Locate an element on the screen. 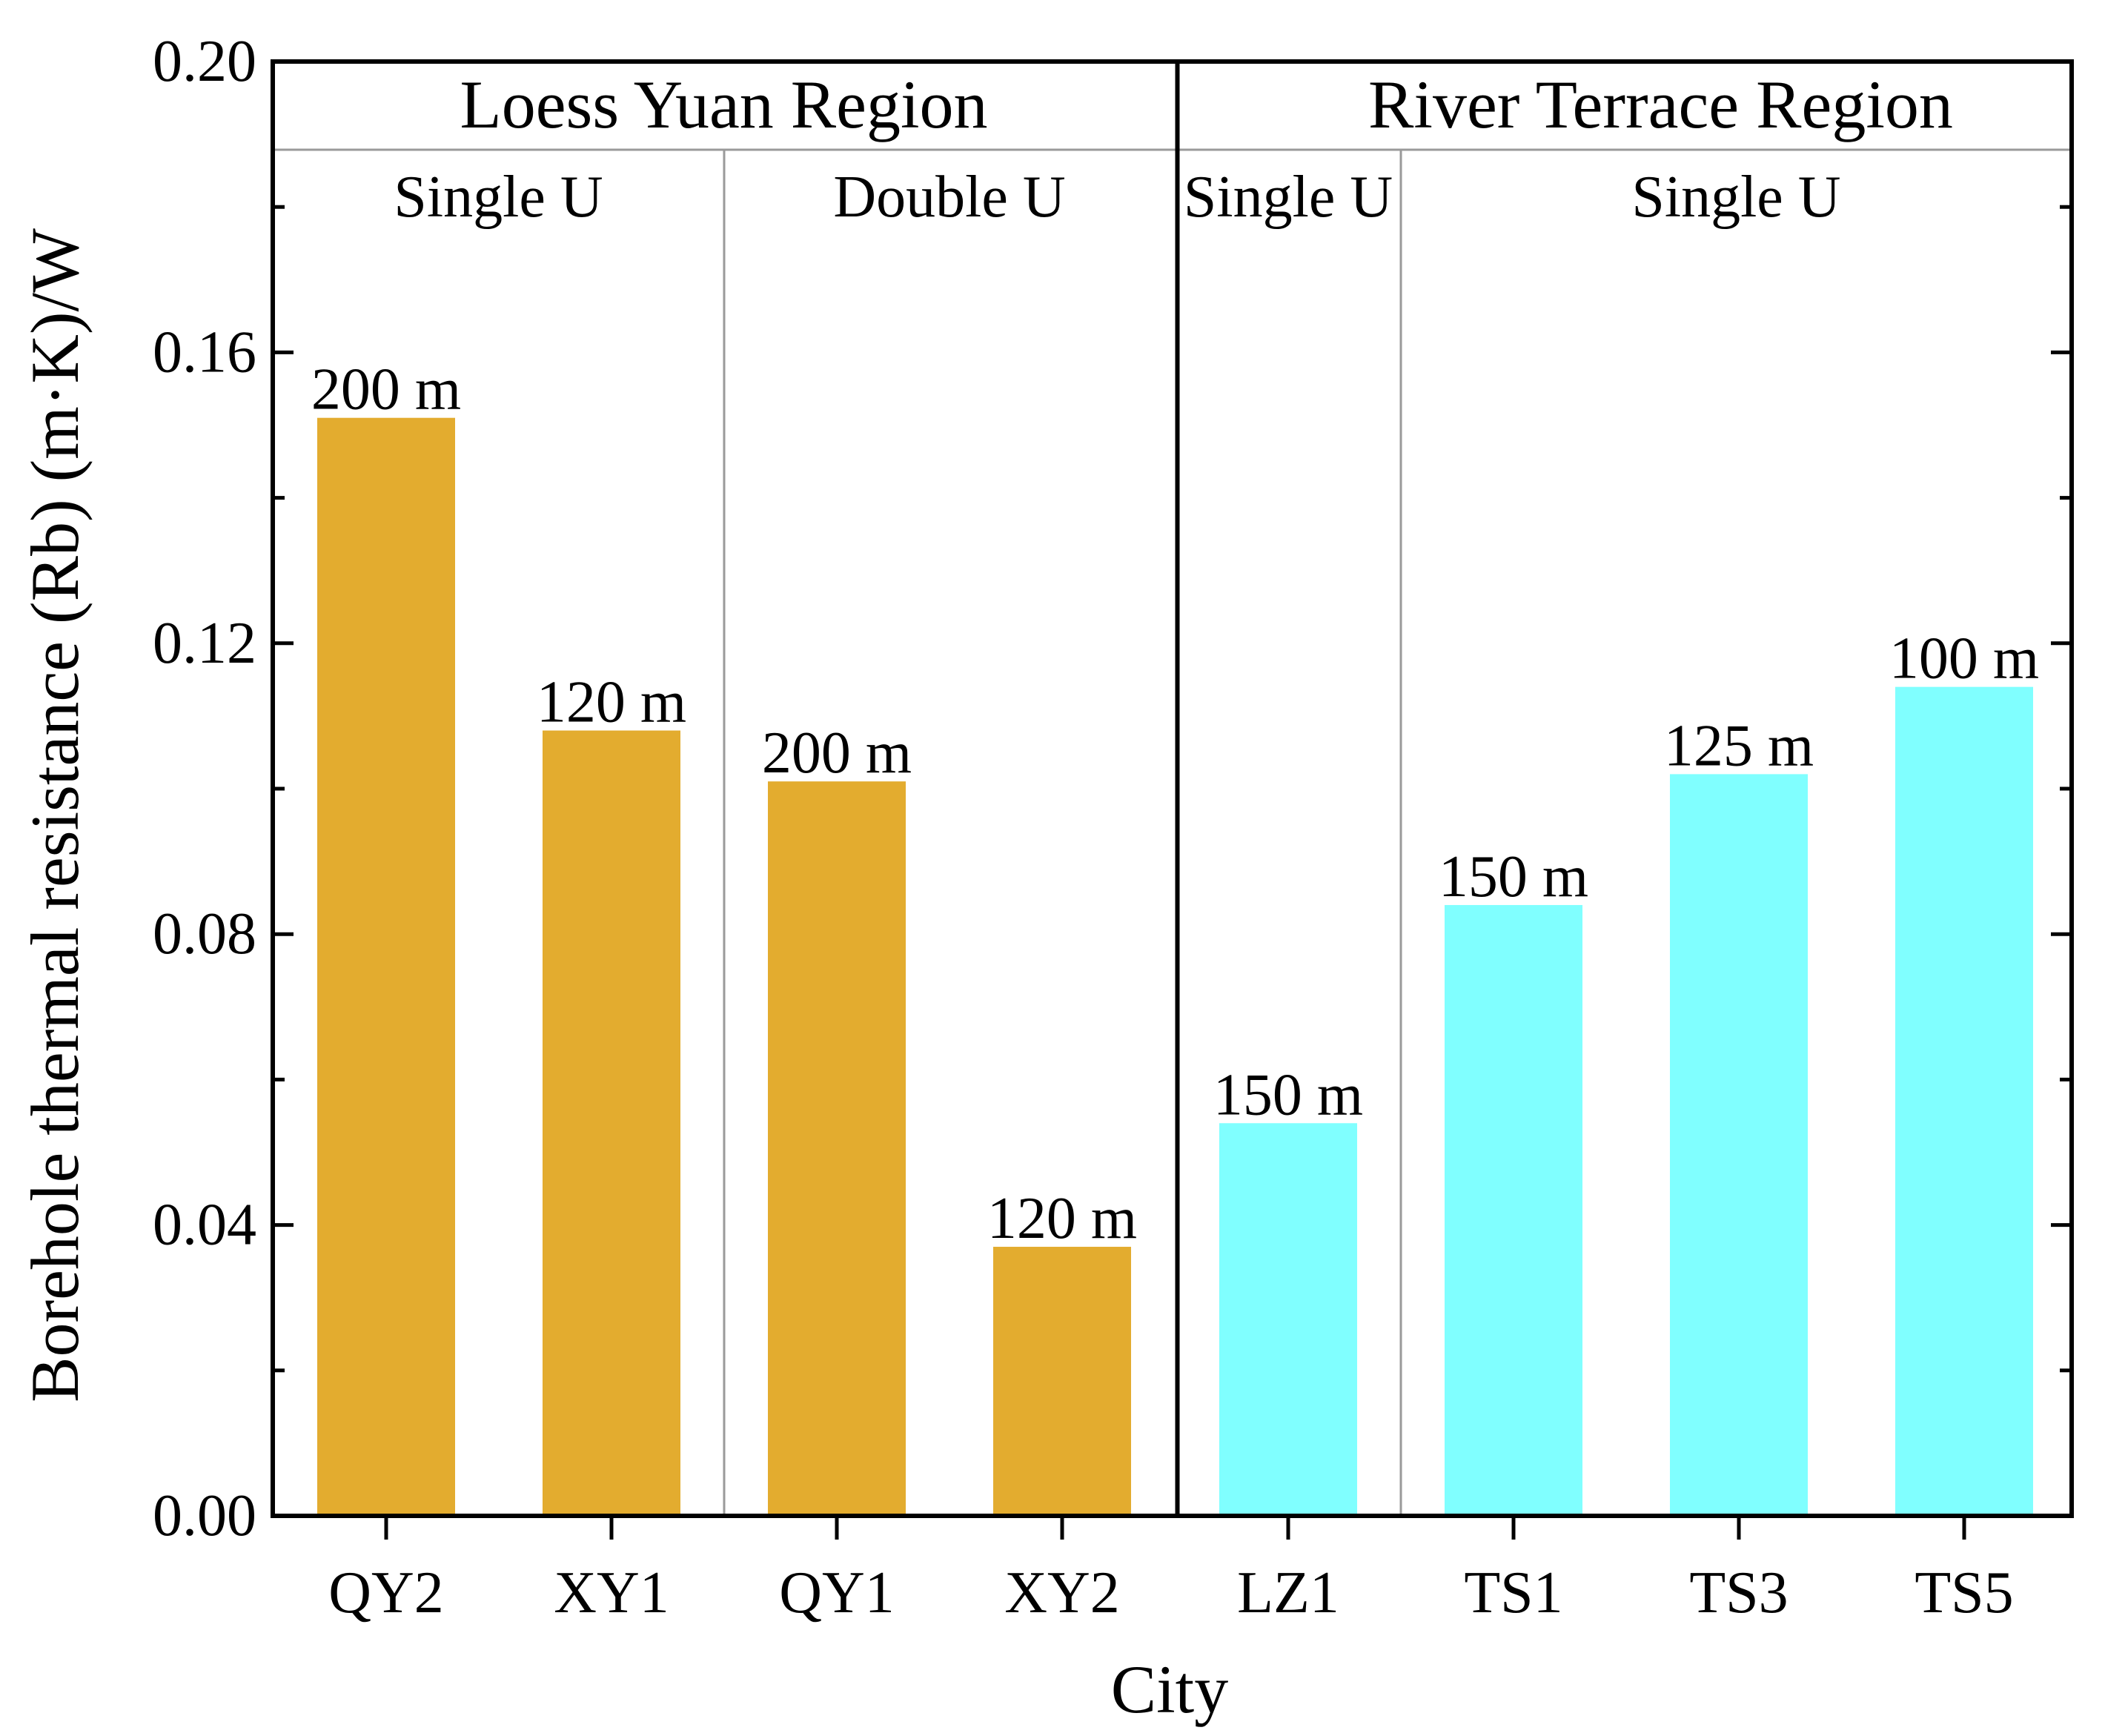 The image size is (2105, 1736). bar-label-xy2: 120 m is located at coordinates (1062, 1219).